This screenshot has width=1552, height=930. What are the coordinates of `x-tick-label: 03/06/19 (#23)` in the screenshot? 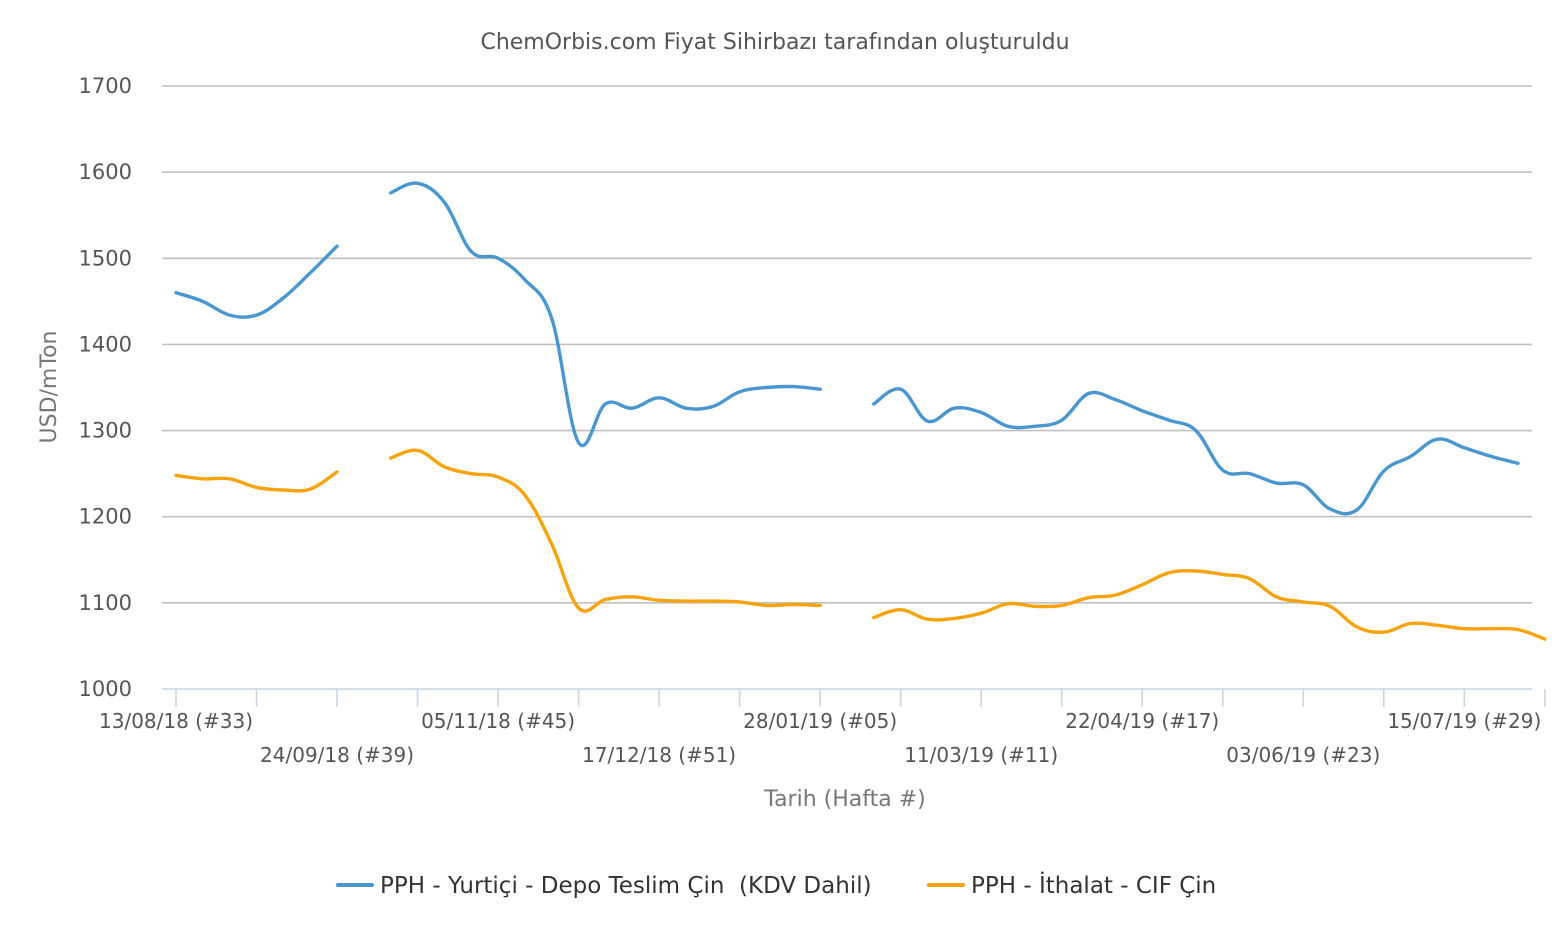 It's located at (1303, 755).